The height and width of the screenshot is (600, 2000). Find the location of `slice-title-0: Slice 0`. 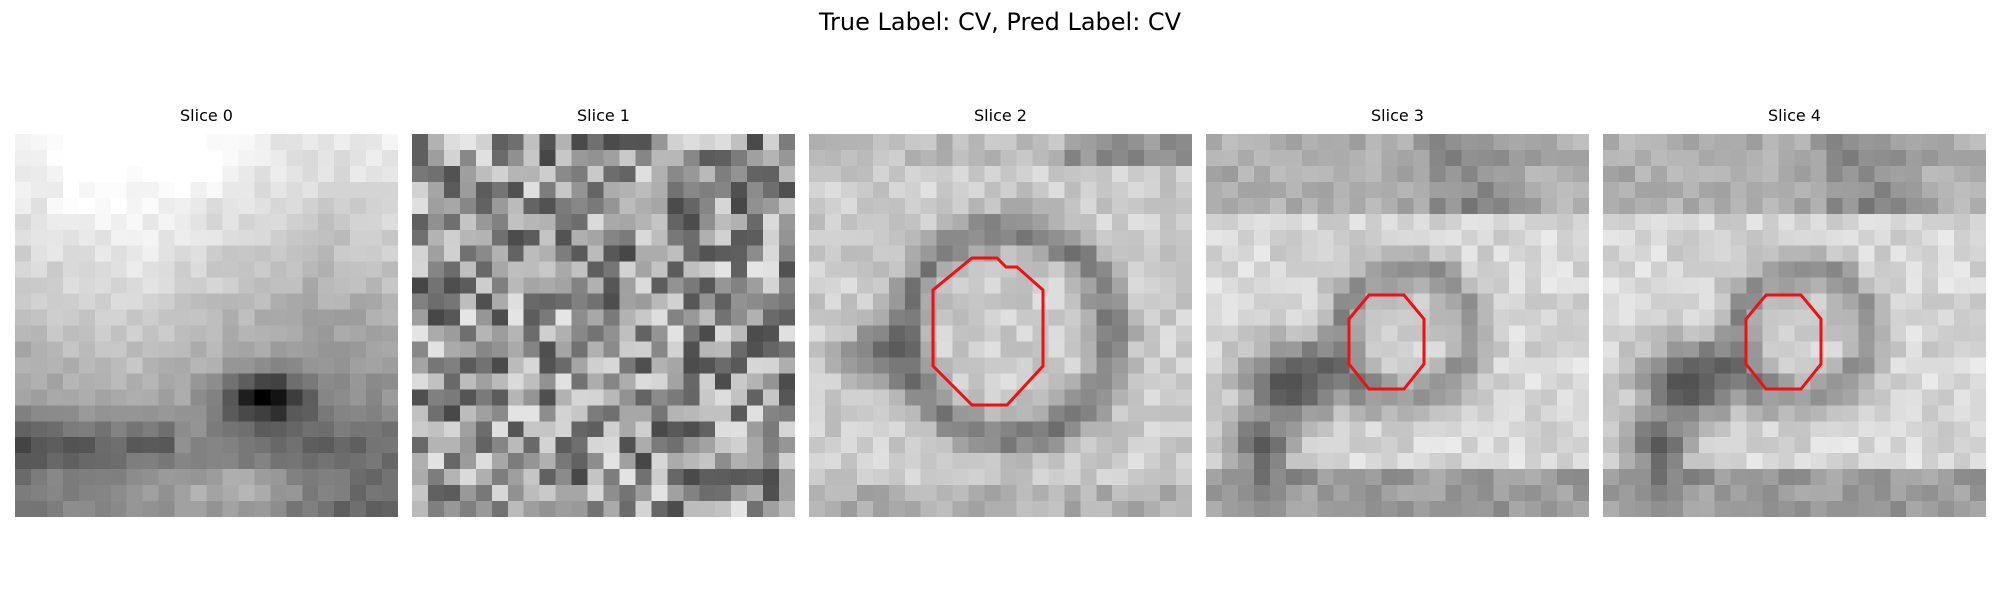

slice-title-0: Slice 0 is located at coordinates (206, 115).